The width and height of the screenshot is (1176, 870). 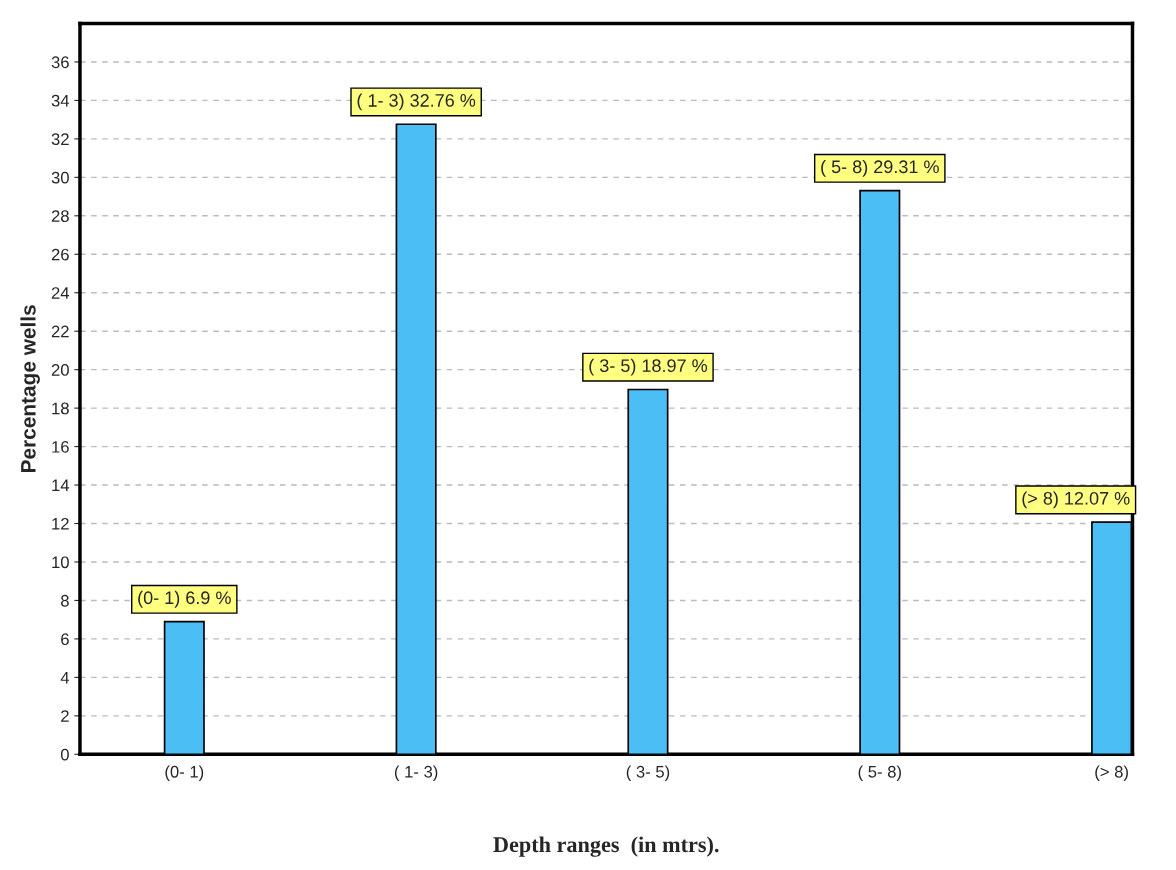 I want to click on y-tick-label: 14, so click(x=61, y=485).